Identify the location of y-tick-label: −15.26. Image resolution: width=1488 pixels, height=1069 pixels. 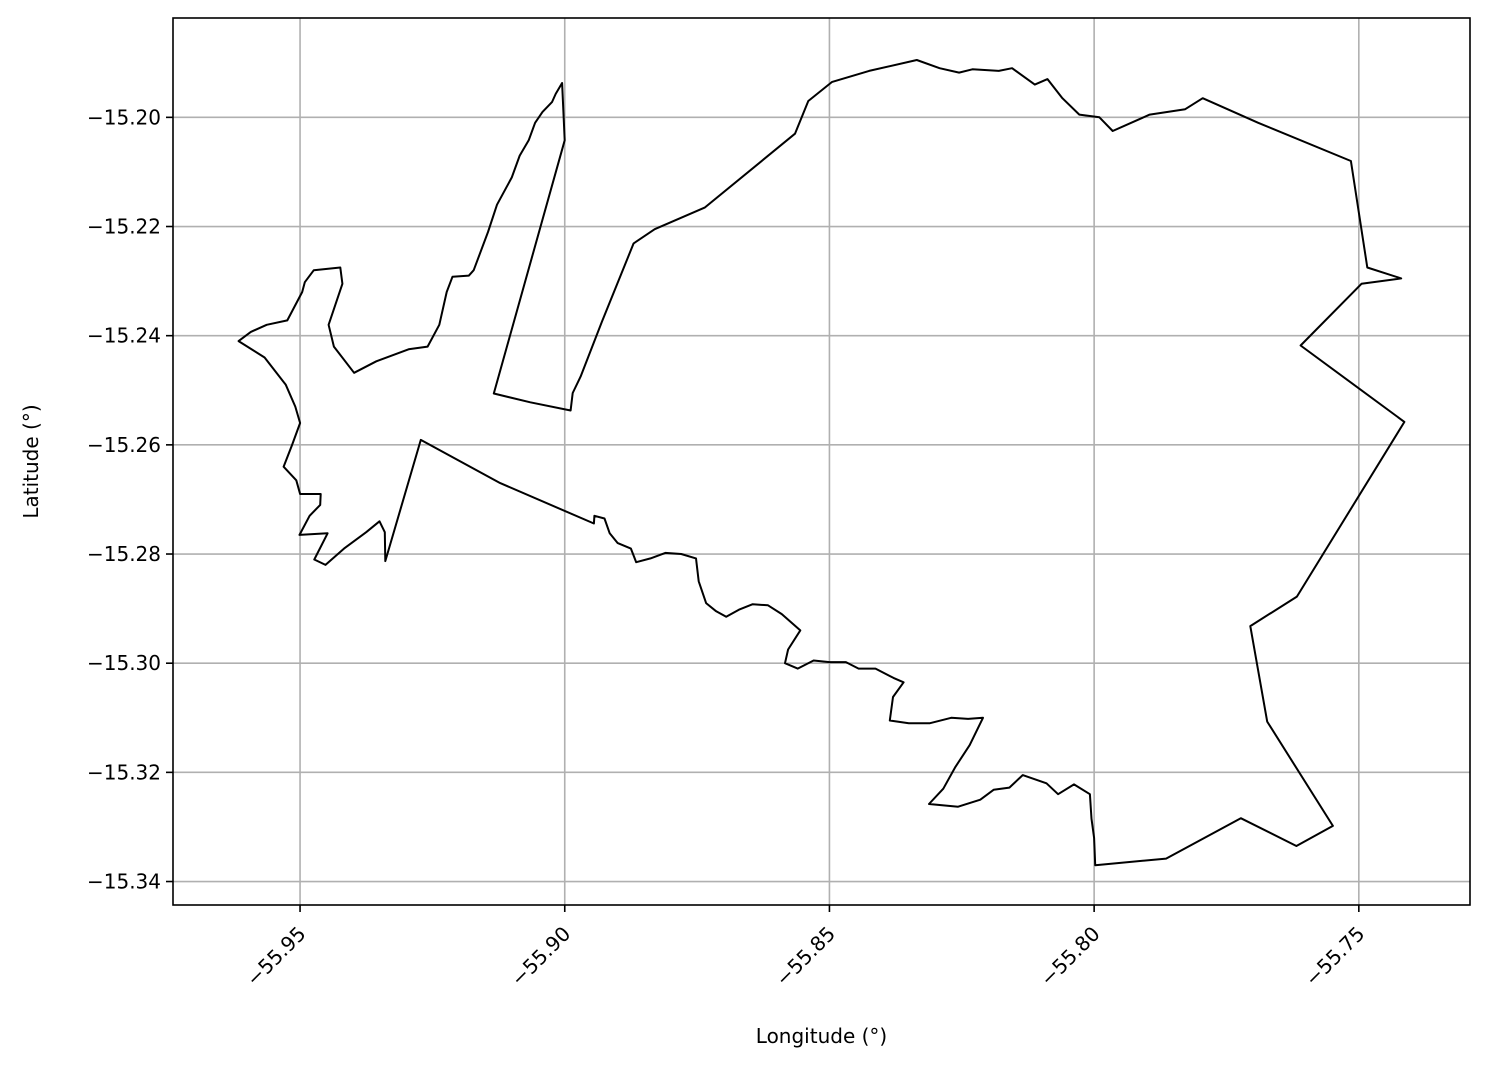
(124, 445).